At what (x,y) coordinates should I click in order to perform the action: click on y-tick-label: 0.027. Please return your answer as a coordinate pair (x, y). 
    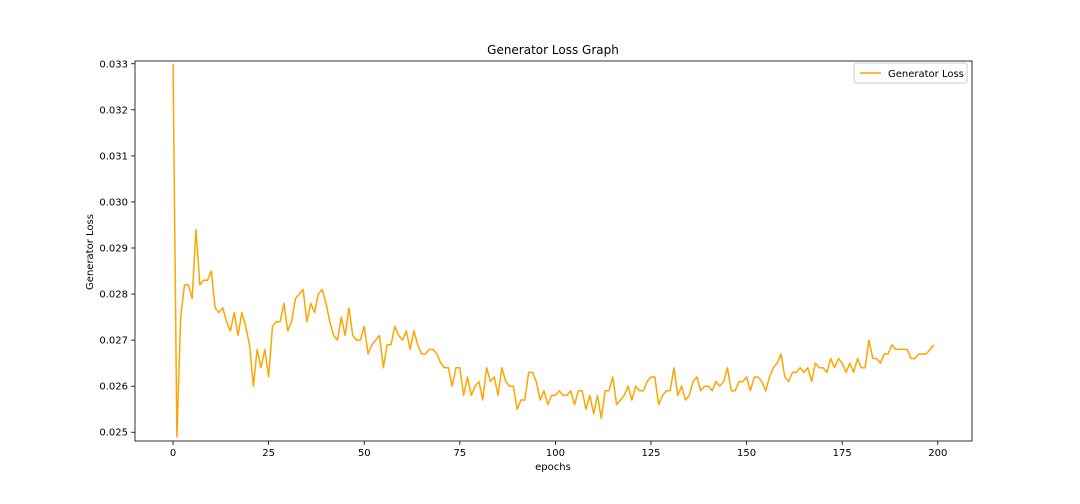
    Looking at the image, I should click on (113, 341).